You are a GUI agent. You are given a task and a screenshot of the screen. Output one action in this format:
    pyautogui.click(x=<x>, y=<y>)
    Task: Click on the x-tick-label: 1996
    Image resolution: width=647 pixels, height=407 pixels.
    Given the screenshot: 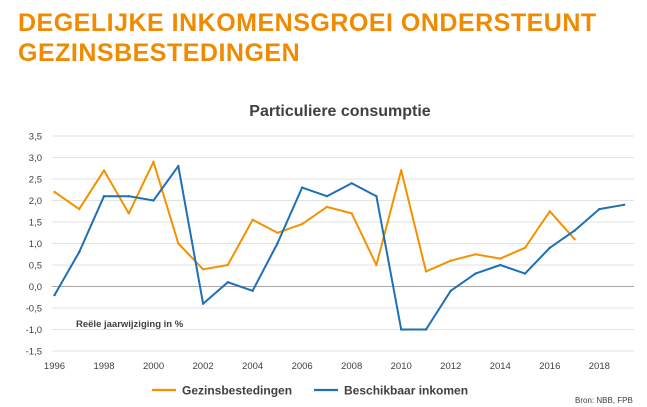 What is the action you would take?
    pyautogui.click(x=54, y=366)
    